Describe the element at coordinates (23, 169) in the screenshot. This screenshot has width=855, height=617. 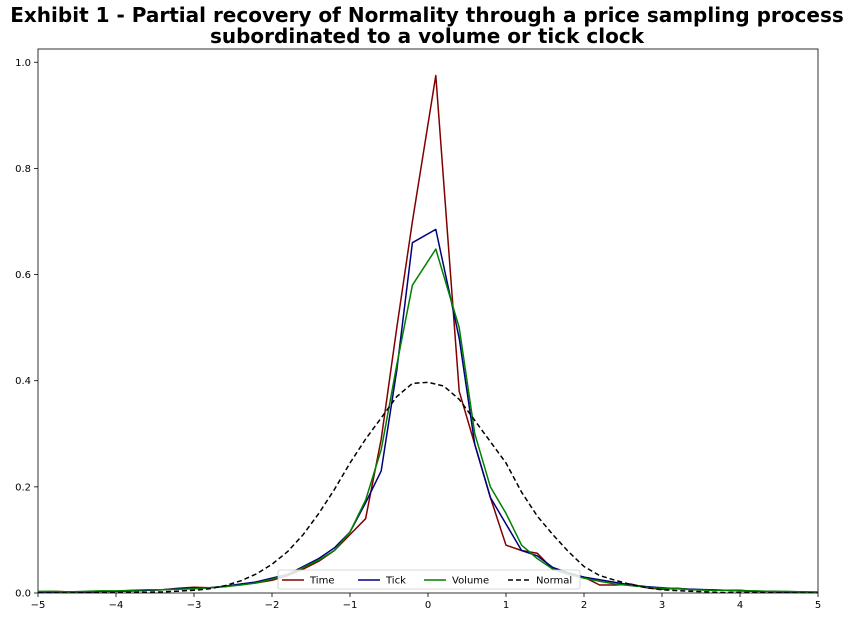
I see `y-tick-label: 0.8` at that location.